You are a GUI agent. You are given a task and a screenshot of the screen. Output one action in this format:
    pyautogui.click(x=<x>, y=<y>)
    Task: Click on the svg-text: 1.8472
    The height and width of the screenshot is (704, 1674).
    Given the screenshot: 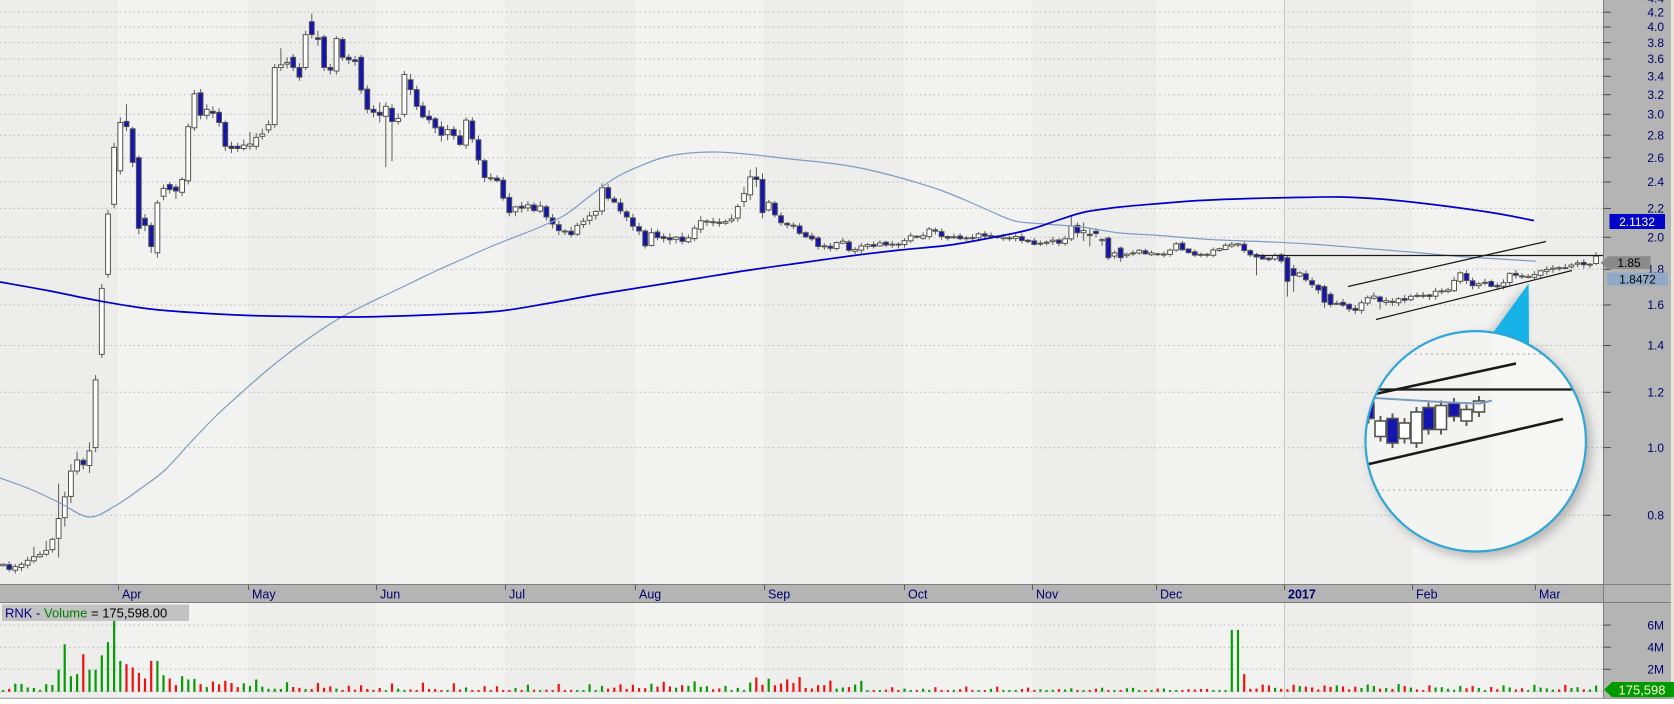 What is the action you would take?
    pyautogui.click(x=1637, y=279)
    